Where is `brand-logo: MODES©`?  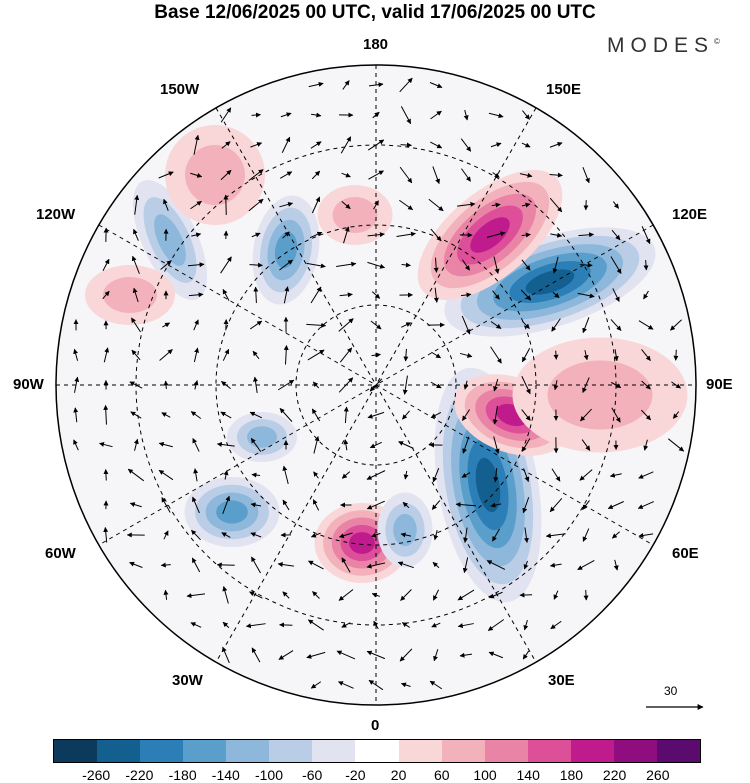
brand-logo: MODES© is located at coordinates (663, 46).